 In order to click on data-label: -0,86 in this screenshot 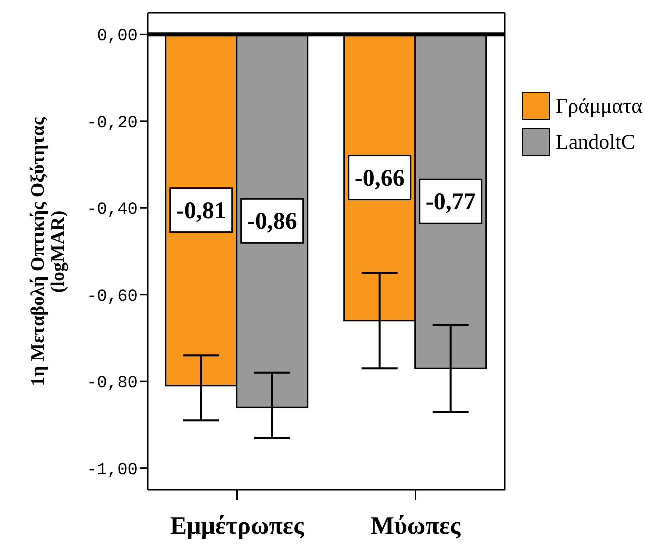, I will do `click(272, 222)`.